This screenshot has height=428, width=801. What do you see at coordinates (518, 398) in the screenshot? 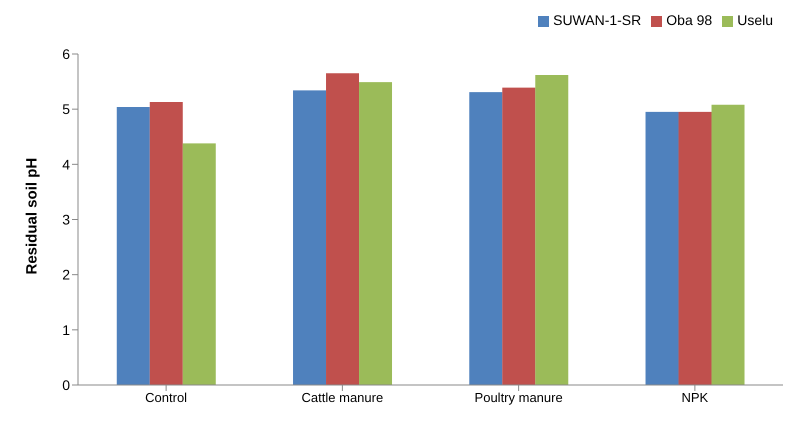
I see `x-tick-label: Poultry manure` at bounding box center [518, 398].